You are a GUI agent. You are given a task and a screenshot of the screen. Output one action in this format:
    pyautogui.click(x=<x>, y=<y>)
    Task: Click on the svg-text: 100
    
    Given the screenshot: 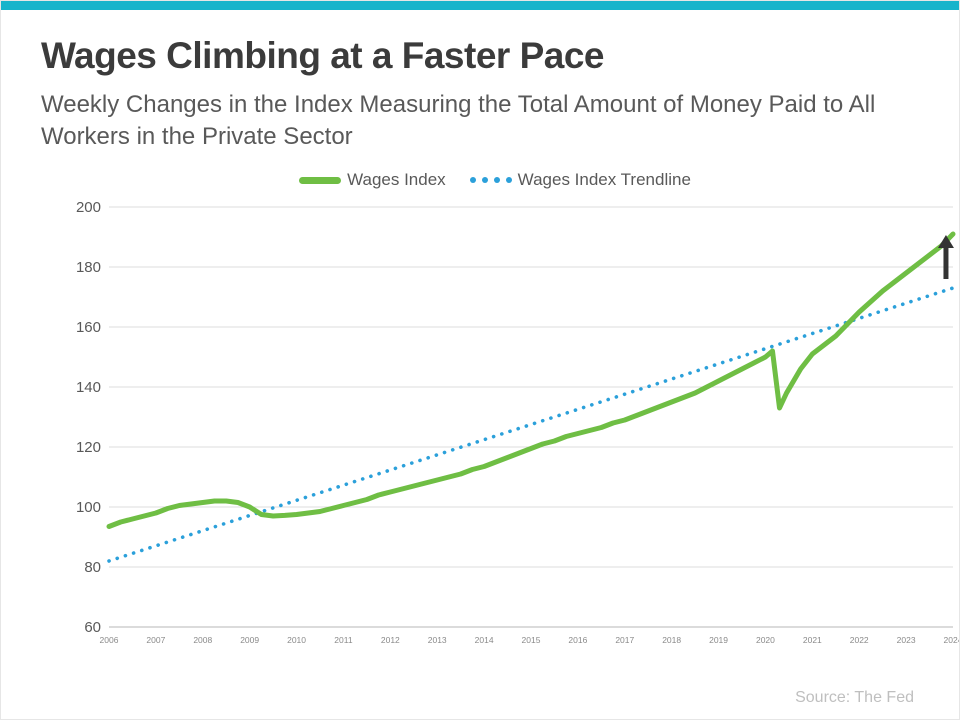 What is the action you would take?
    pyautogui.click(x=88, y=507)
    